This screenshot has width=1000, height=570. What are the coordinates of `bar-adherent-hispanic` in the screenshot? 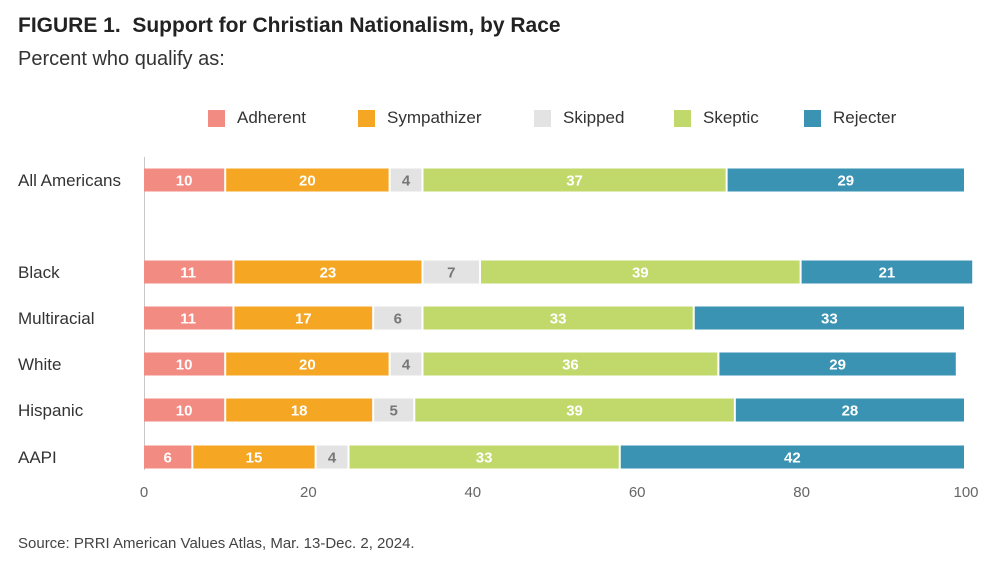 It's located at (184, 410).